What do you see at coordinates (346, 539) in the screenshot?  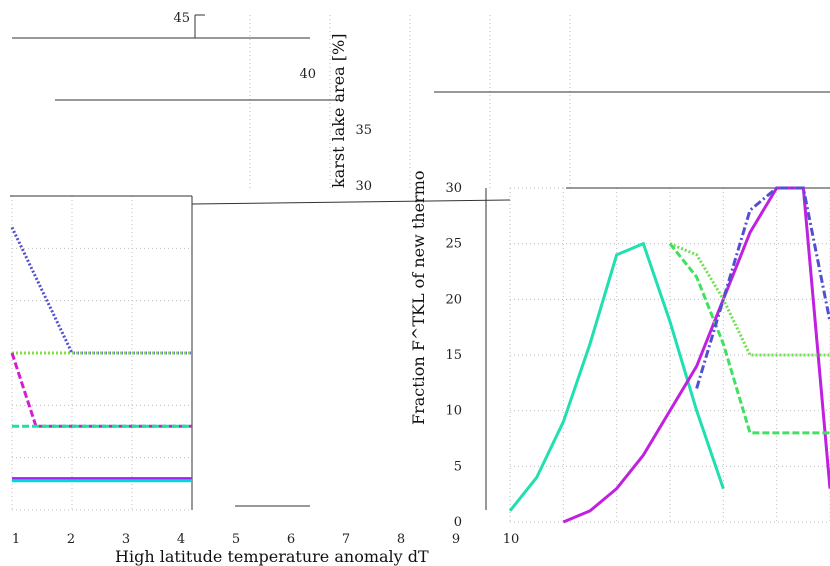 I see `x-tick-label: 7` at bounding box center [346, 539].